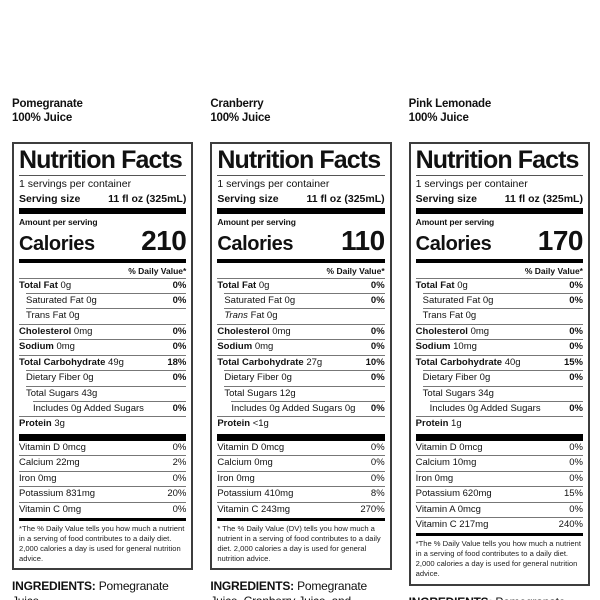  Describe the element at coordinates (245, 347) in the screenshot. I see `nutrient-name: Sodium 0mg` at that location.